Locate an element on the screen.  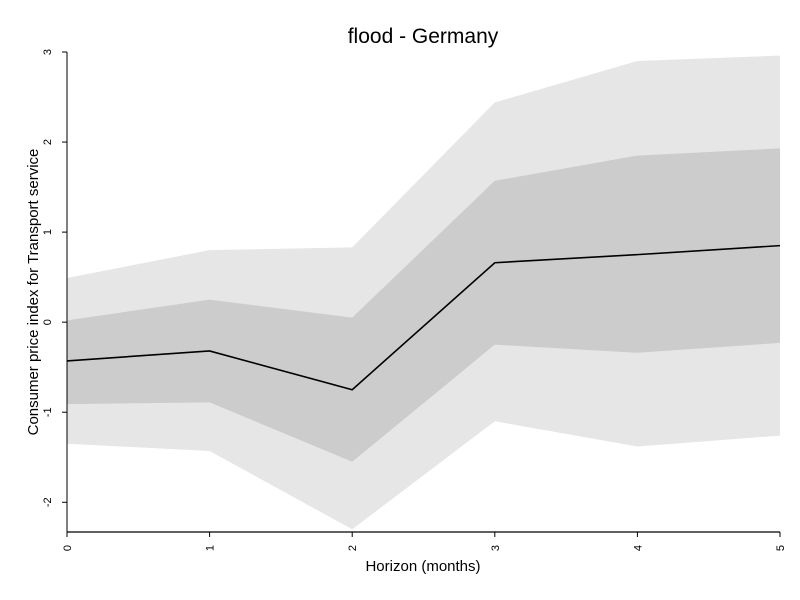
y-tick-label: 0 is located at coordinates (48, 322).